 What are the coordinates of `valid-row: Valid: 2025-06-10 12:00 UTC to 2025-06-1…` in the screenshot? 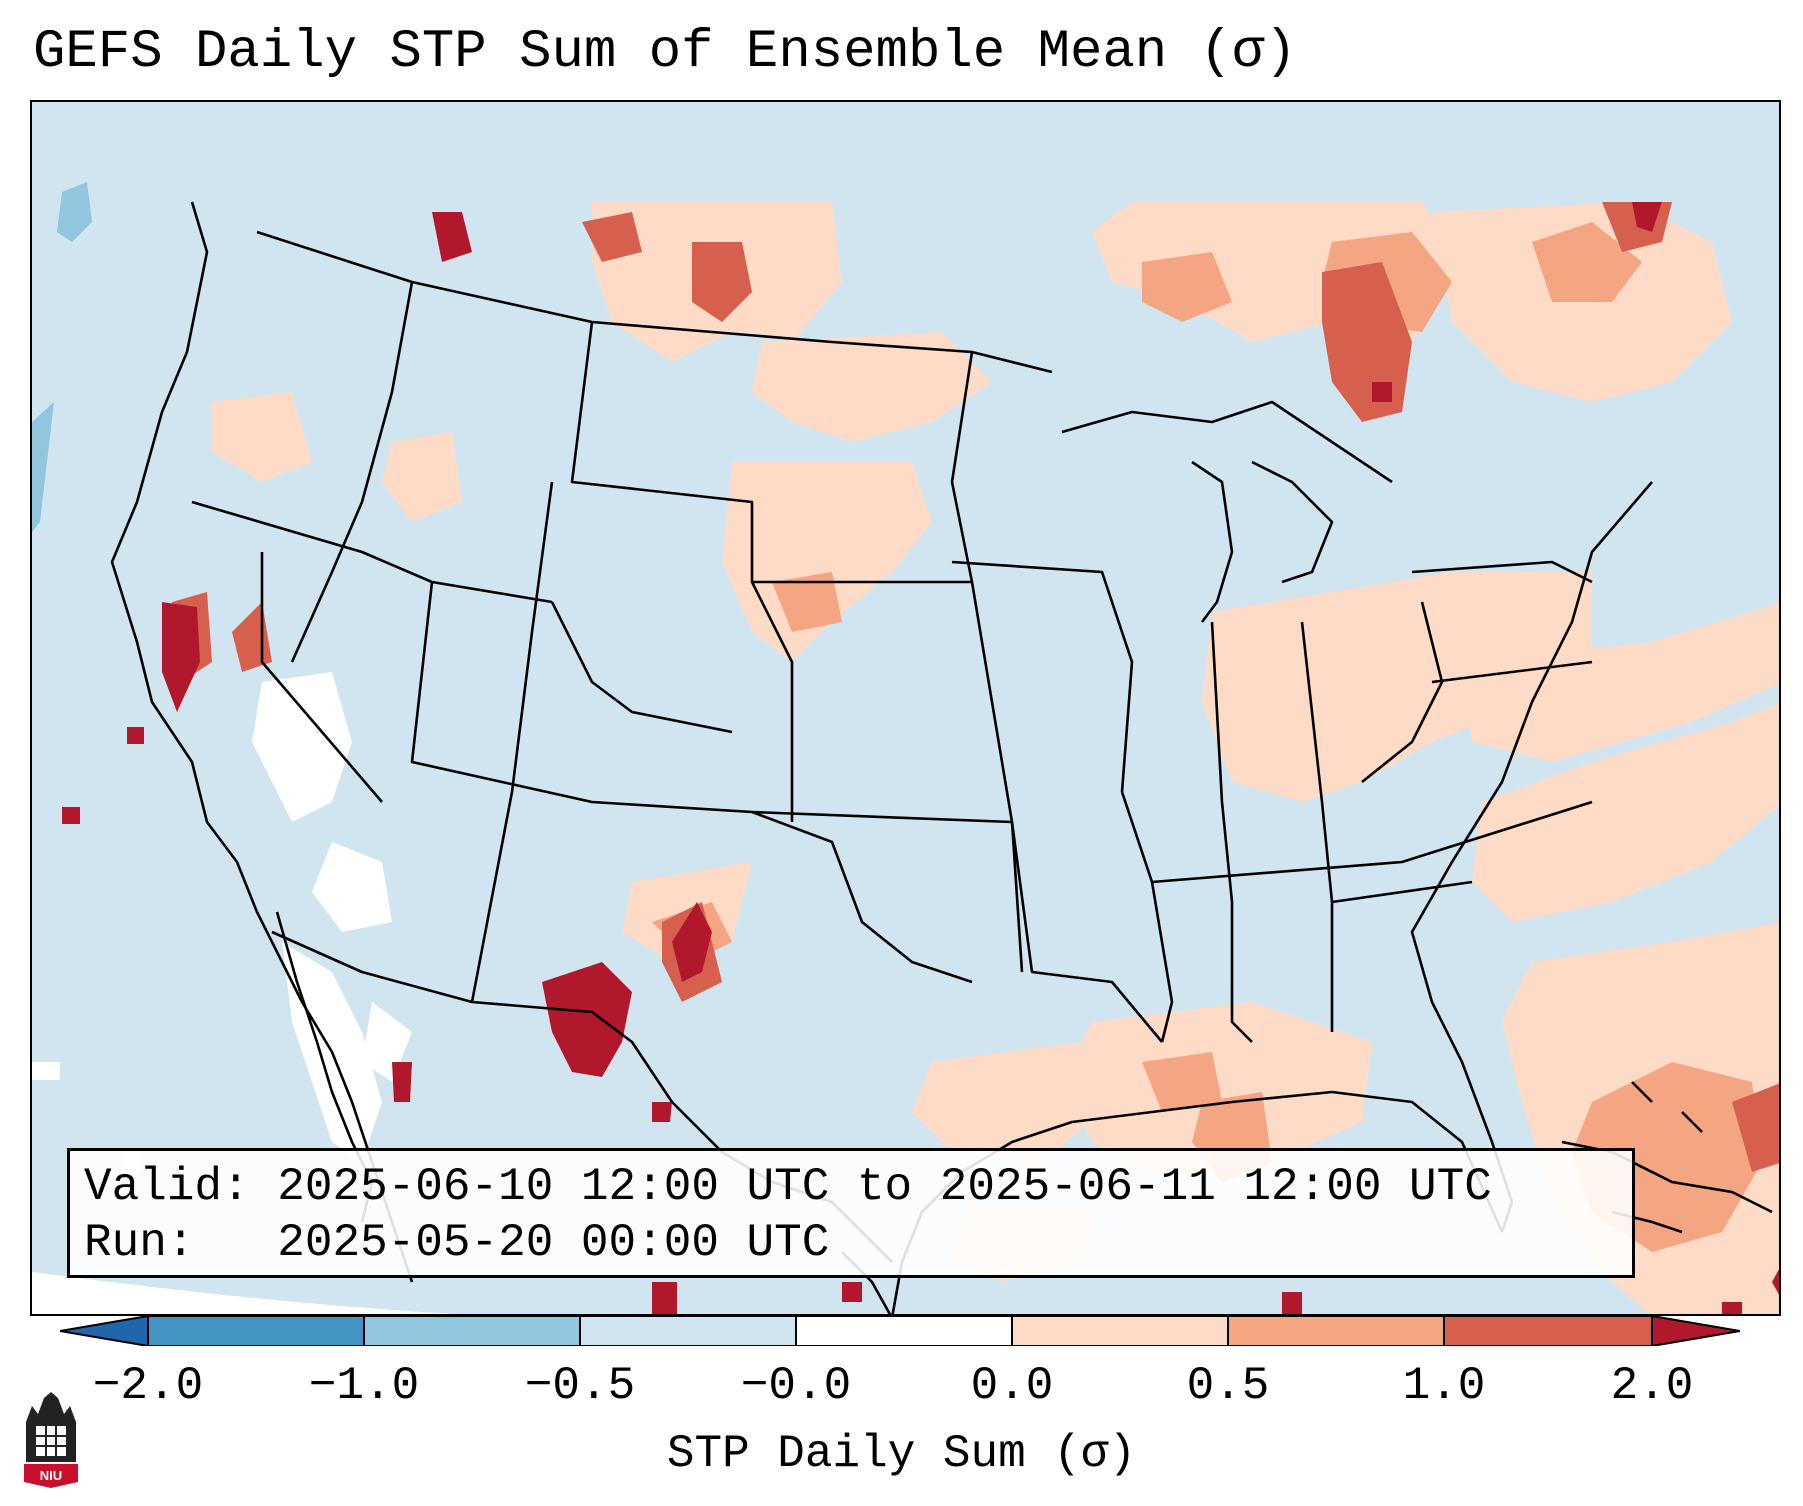 It's located at (851, 1187).